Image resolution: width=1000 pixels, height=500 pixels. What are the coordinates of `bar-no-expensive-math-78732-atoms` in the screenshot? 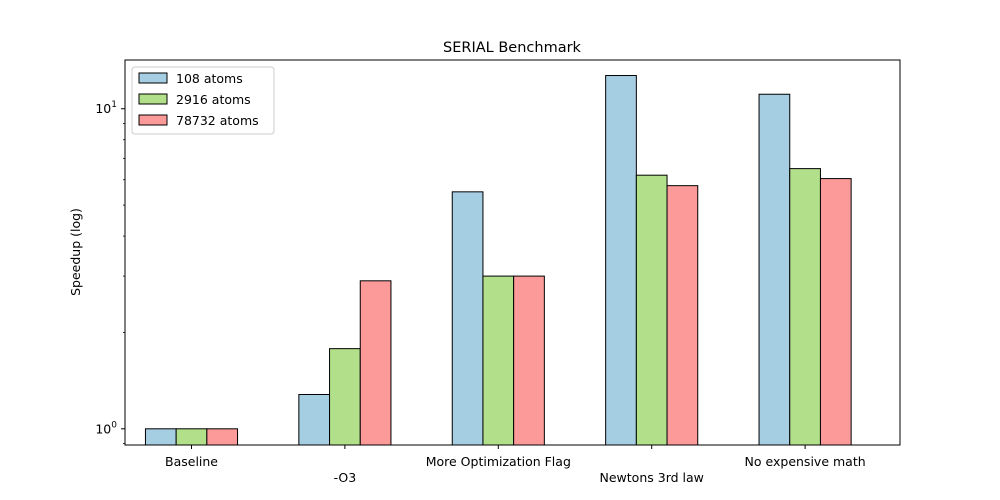 It's located at (835, 312).